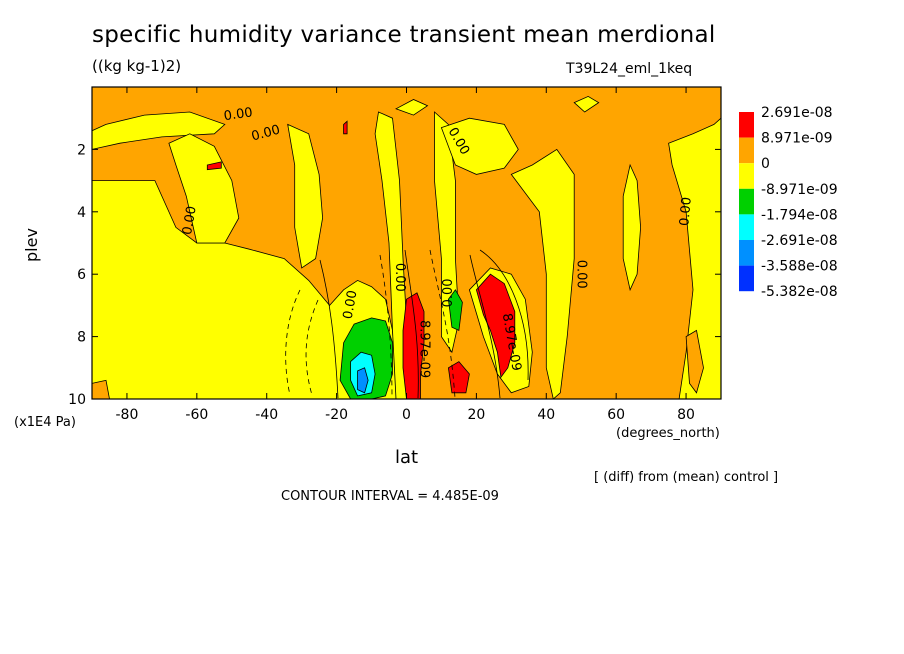  What do you see at coordinates (799, 241) in the screenshot?
I see `legend-label: -2.691e-08` at bounding box center [799, 241].